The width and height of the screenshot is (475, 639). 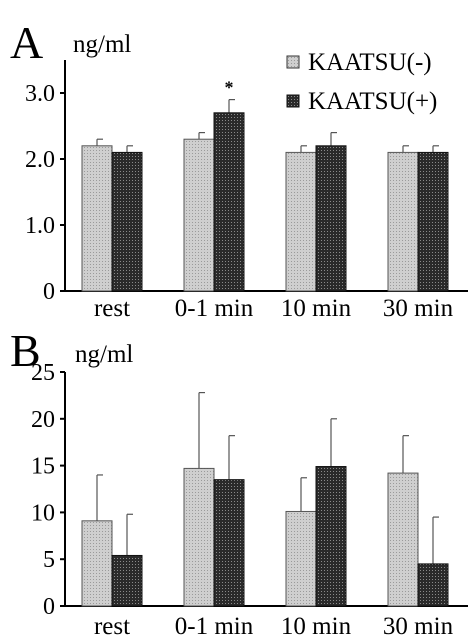 I want to click on panel-b-unit-label: ng/ml, so click(x=104, y=354).